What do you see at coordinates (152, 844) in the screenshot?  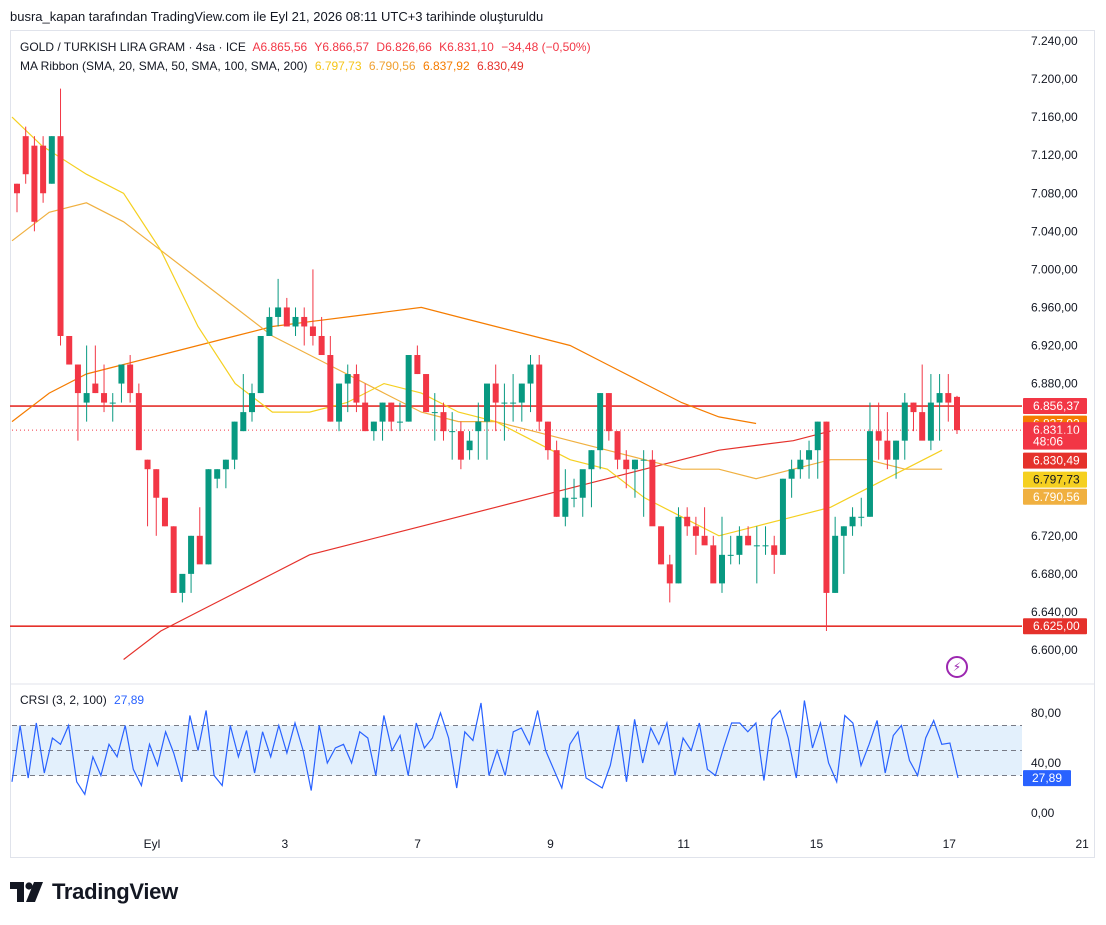 I see `time-axis-label: Eyl` at bounding box center [152, 844].